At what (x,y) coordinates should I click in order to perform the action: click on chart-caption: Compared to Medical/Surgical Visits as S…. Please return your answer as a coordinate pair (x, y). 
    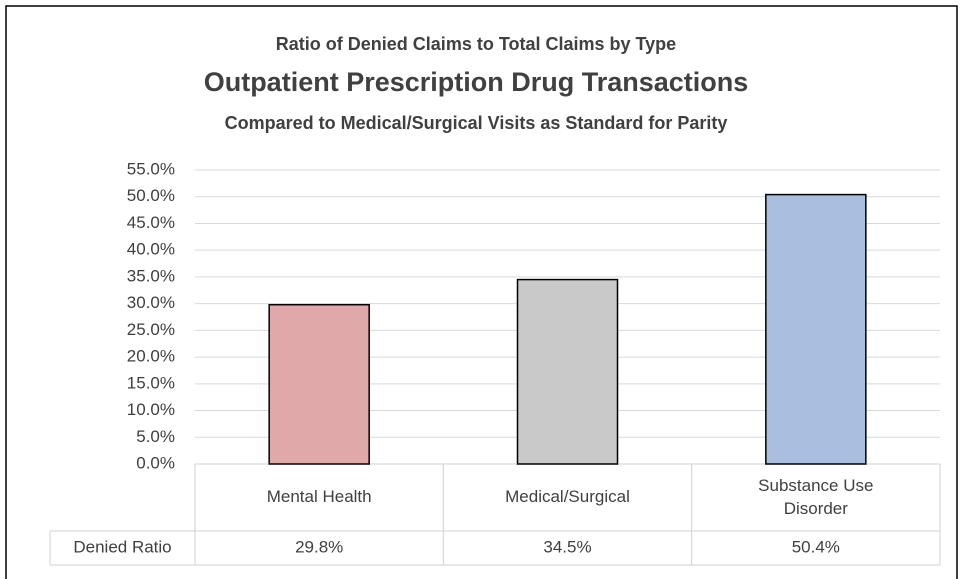
    Looking at the image, I should click on (476, 123).